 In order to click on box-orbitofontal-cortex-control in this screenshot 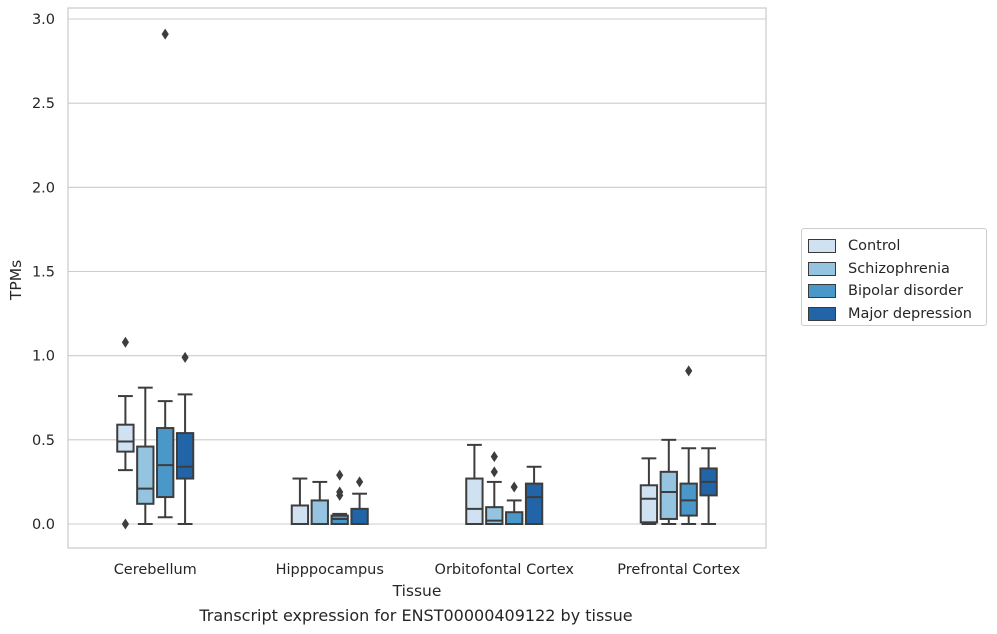, I will do `click(474, 484)`.